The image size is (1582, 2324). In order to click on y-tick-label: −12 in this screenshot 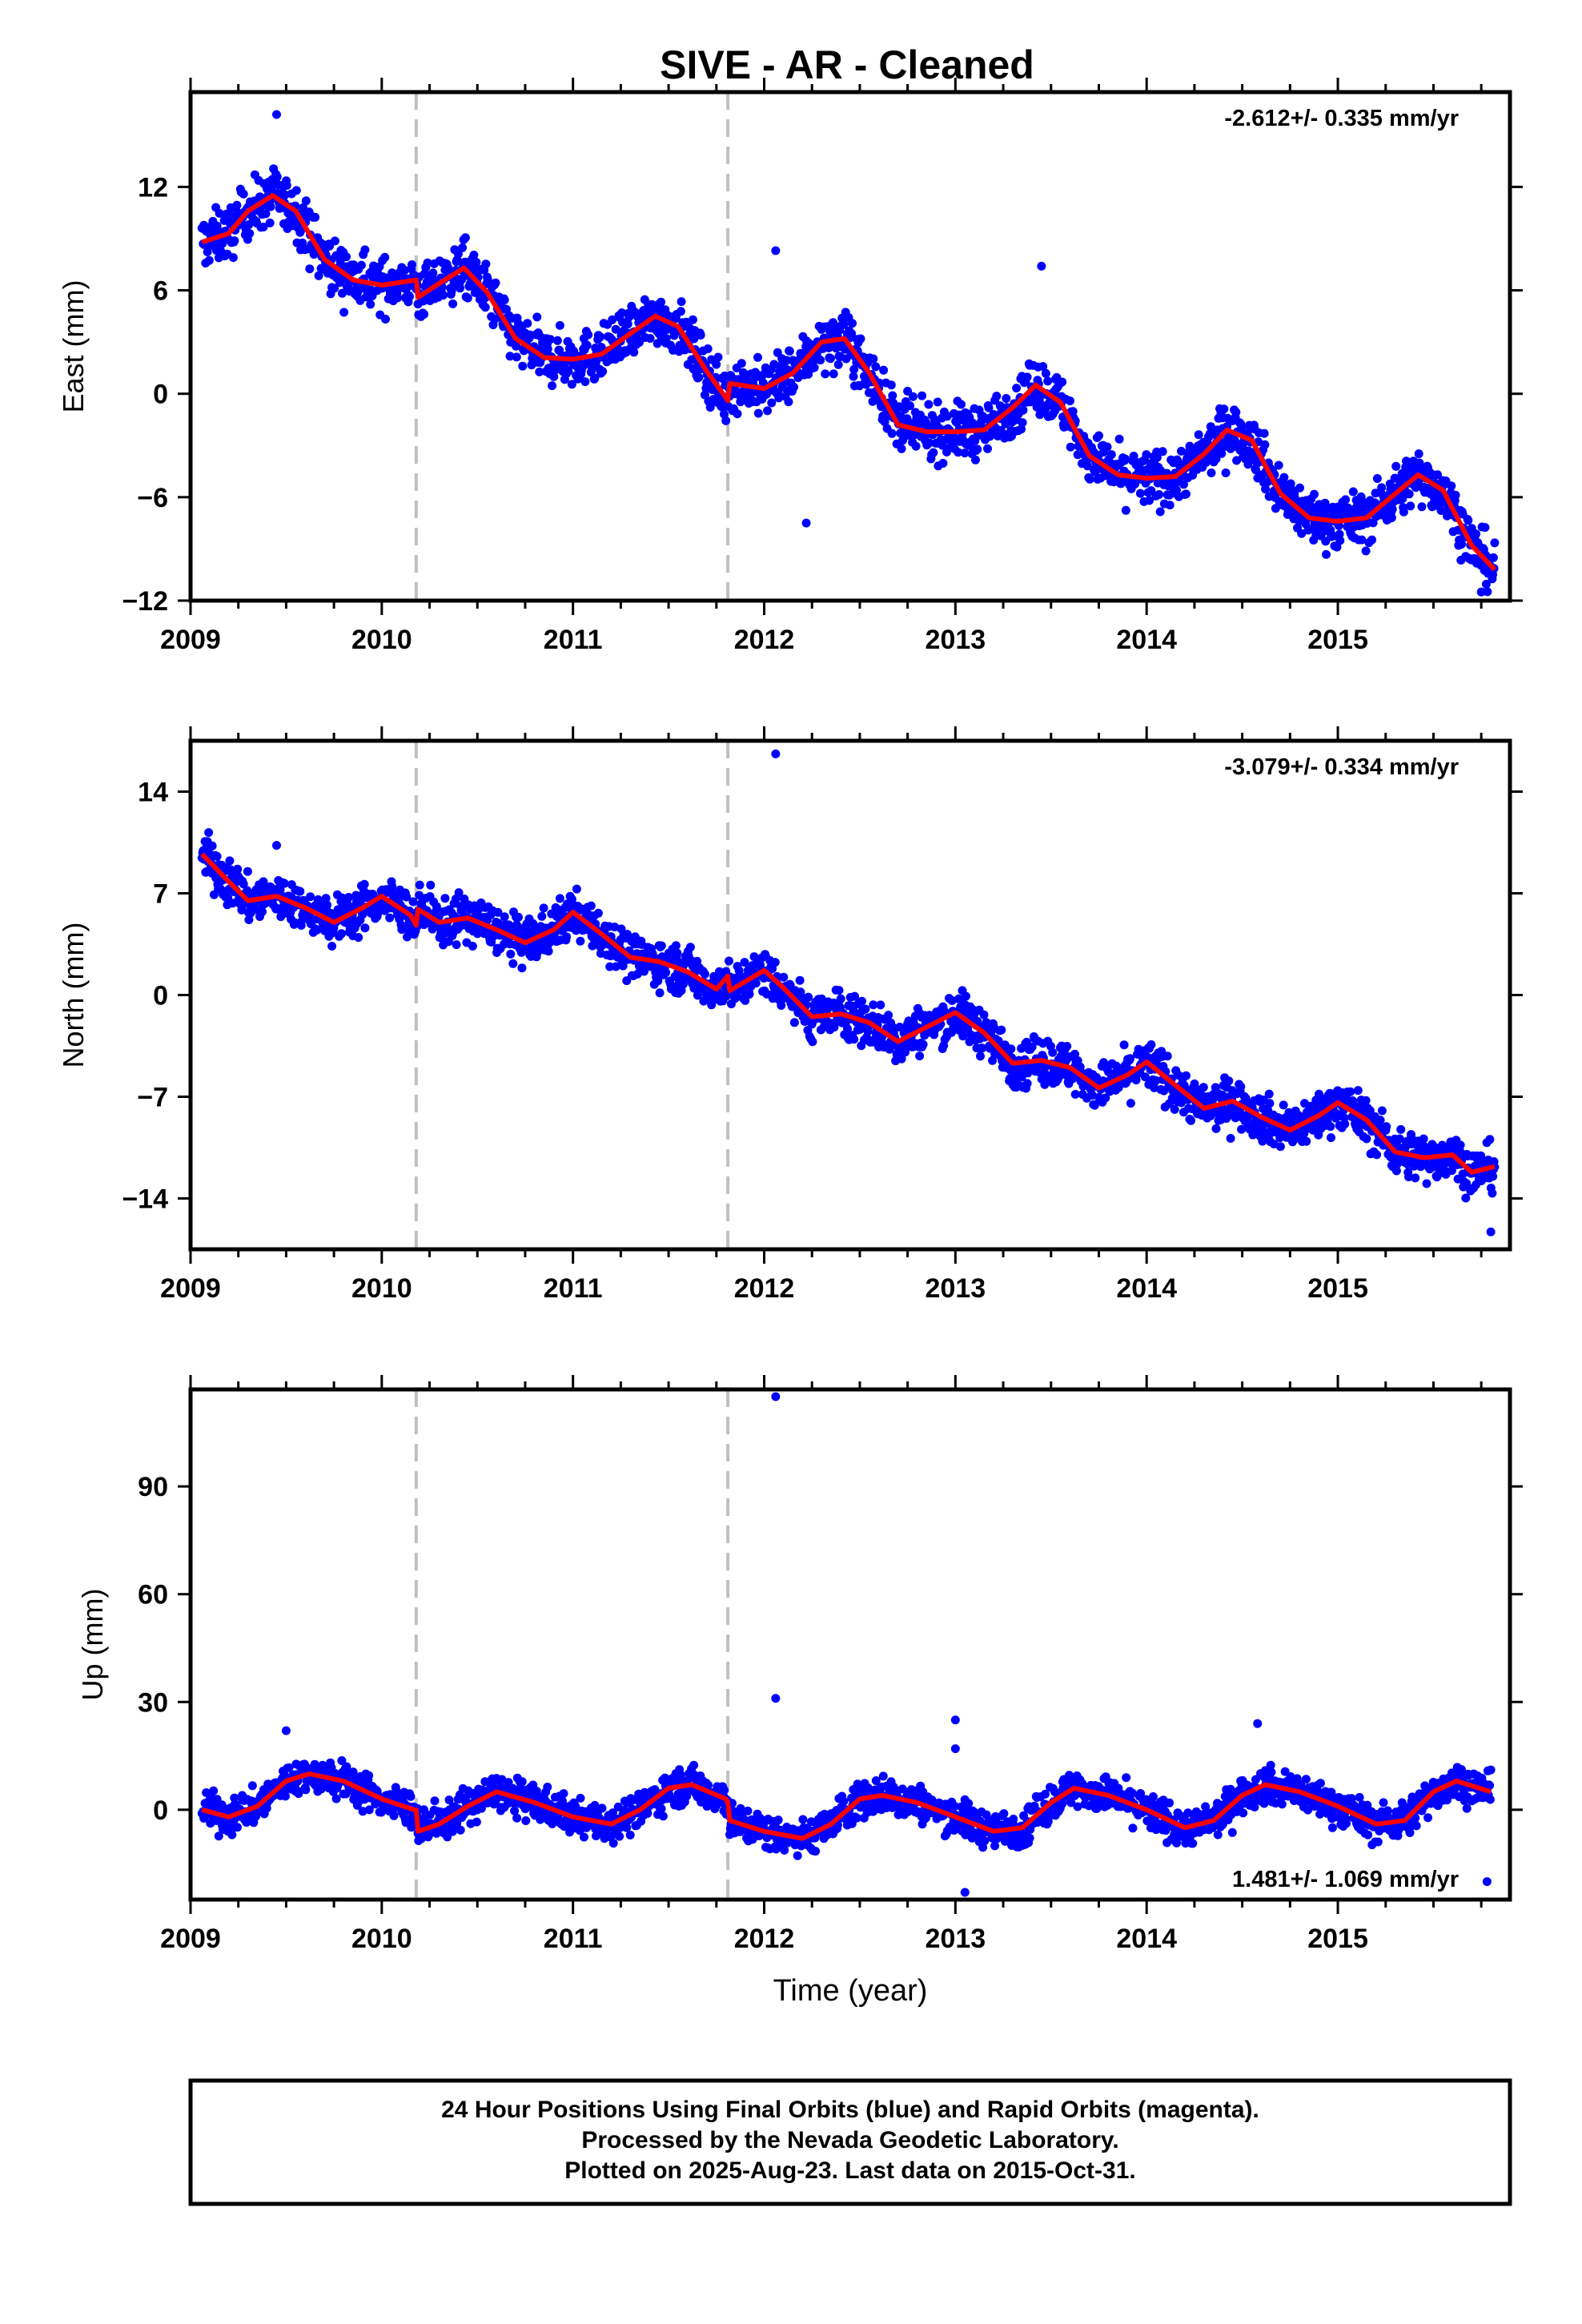, I will do `click(145, 601)`.